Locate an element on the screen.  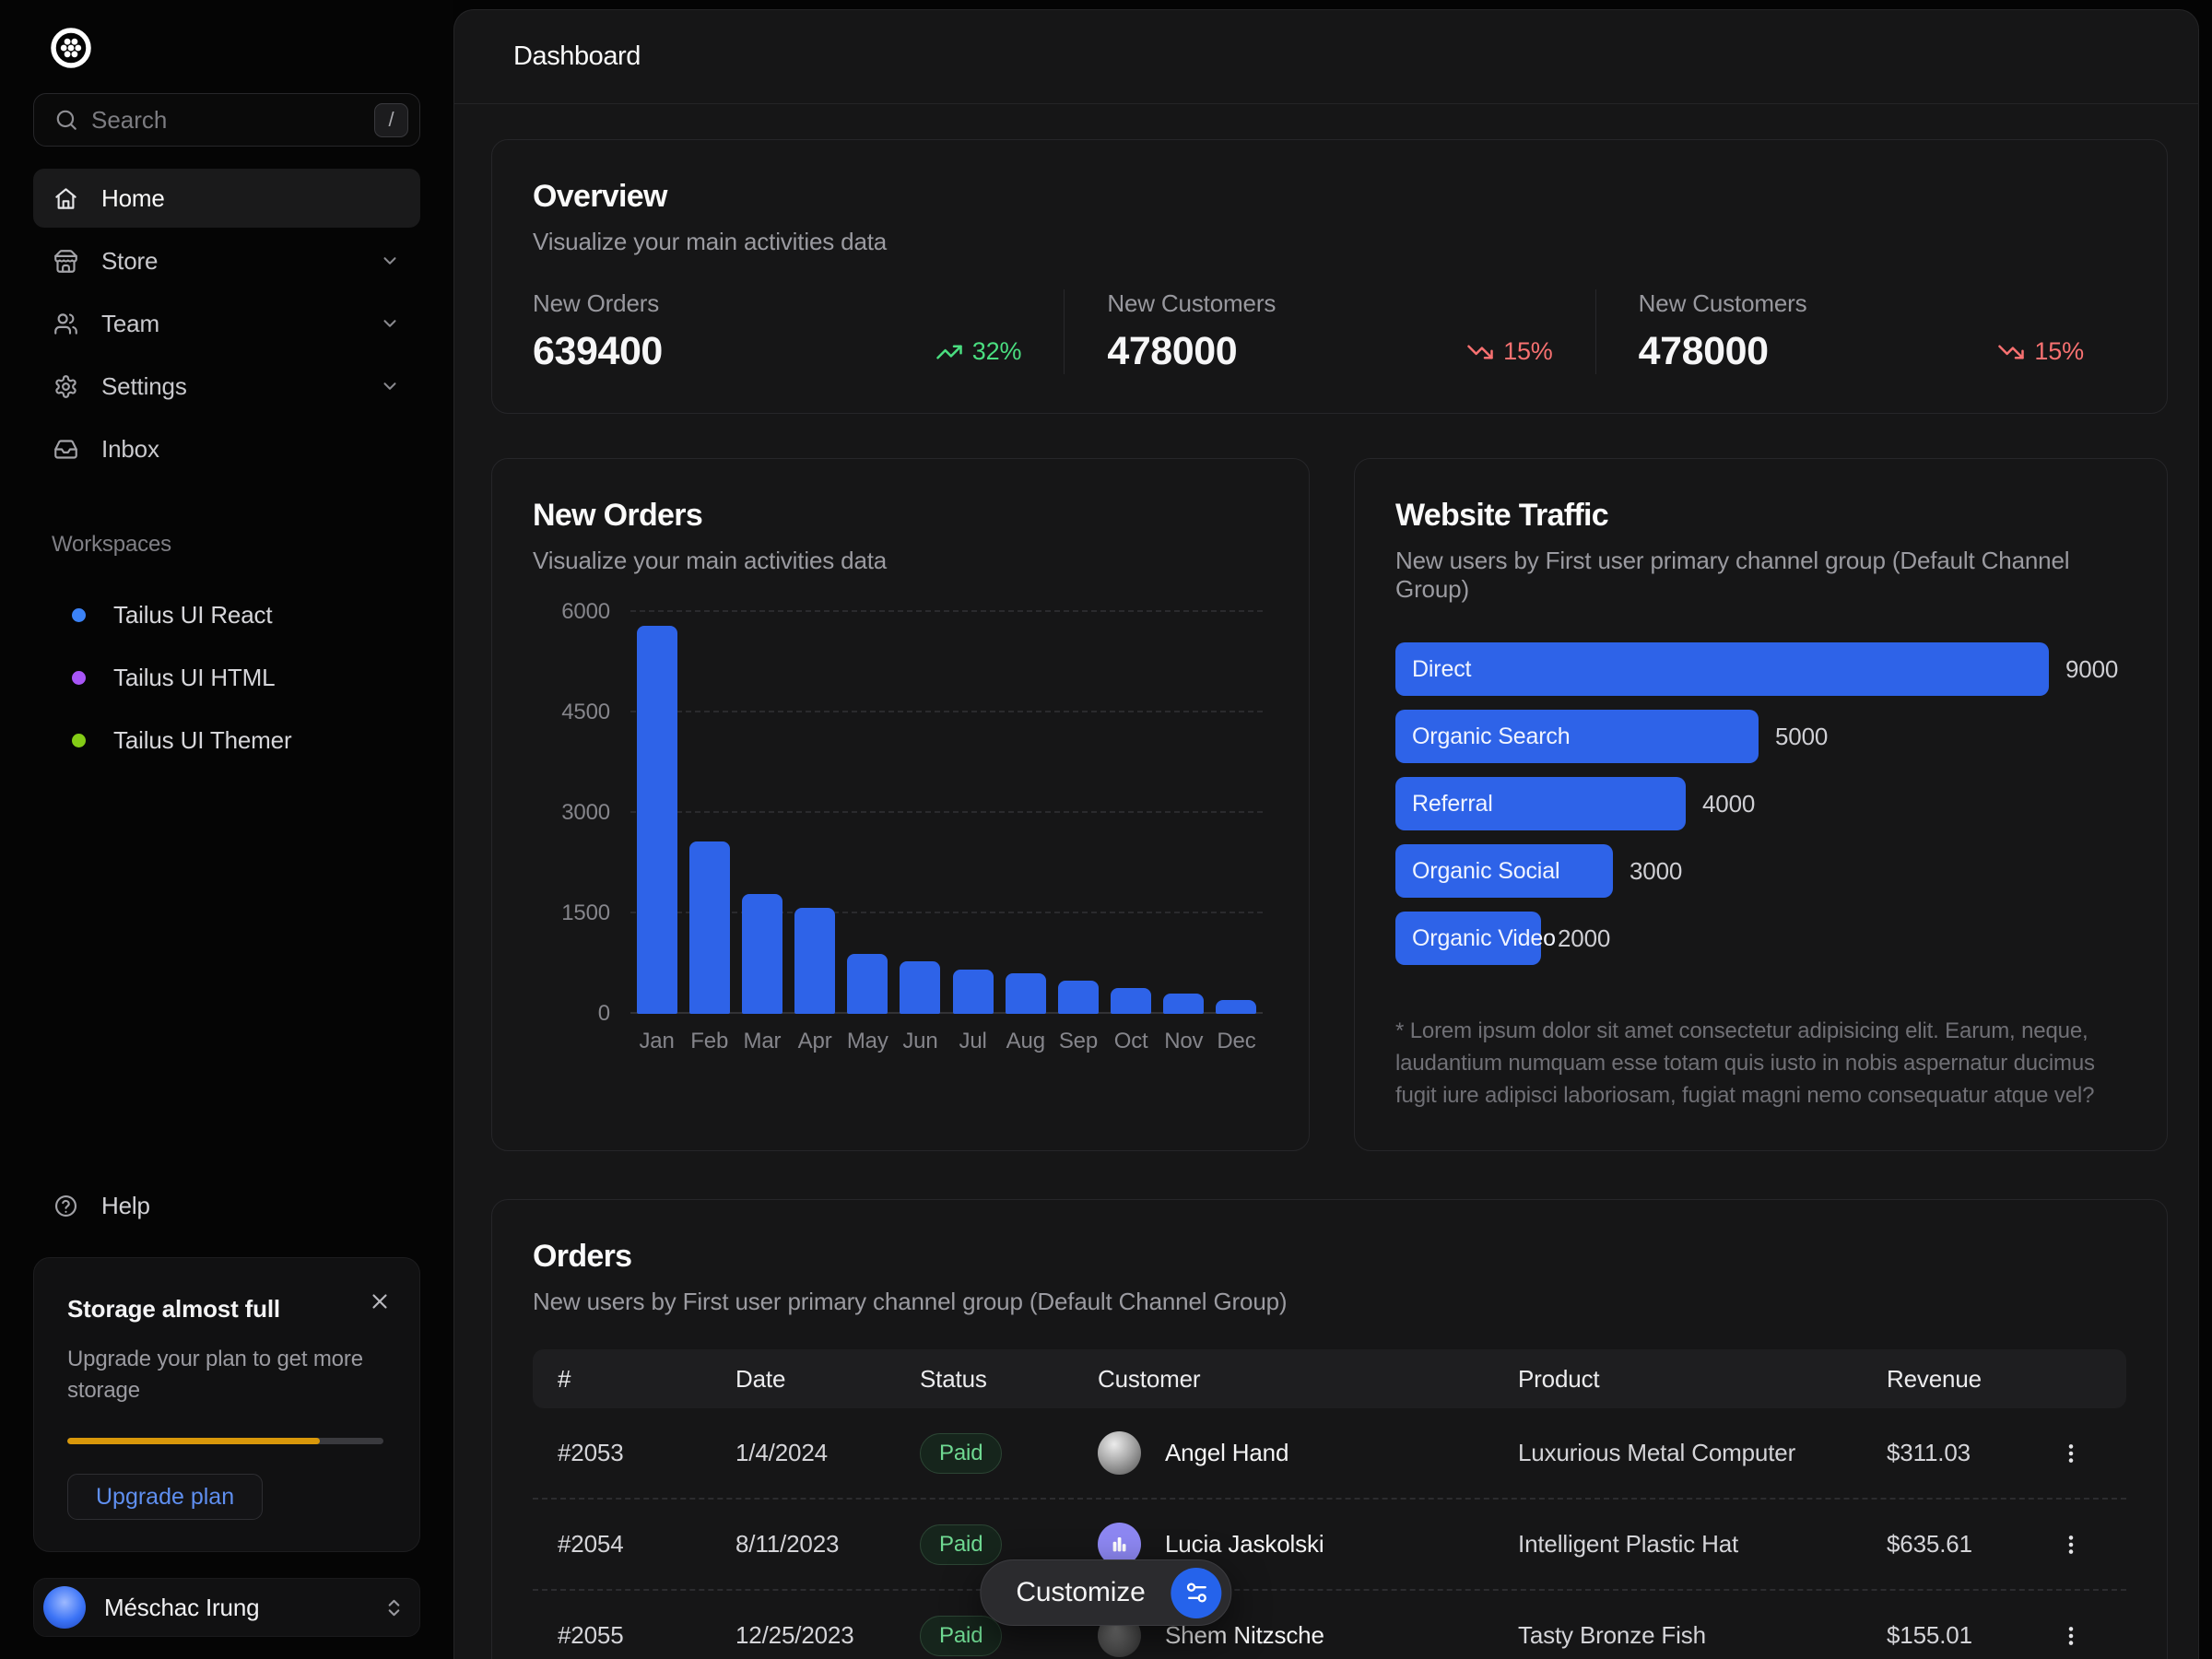
x-axis-tick: May is located at coordinates (867, 1041).